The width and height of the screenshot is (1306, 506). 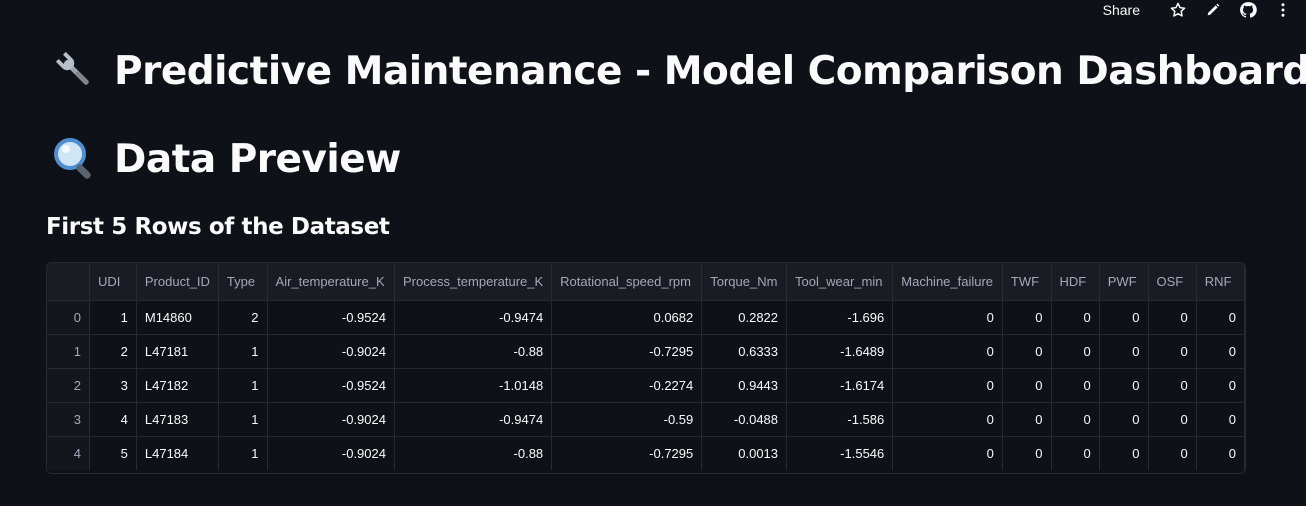 What do you see at coordinates (68, 351) in the screenshot?
I see `row-index: 1` at bounding box center [68, 351].